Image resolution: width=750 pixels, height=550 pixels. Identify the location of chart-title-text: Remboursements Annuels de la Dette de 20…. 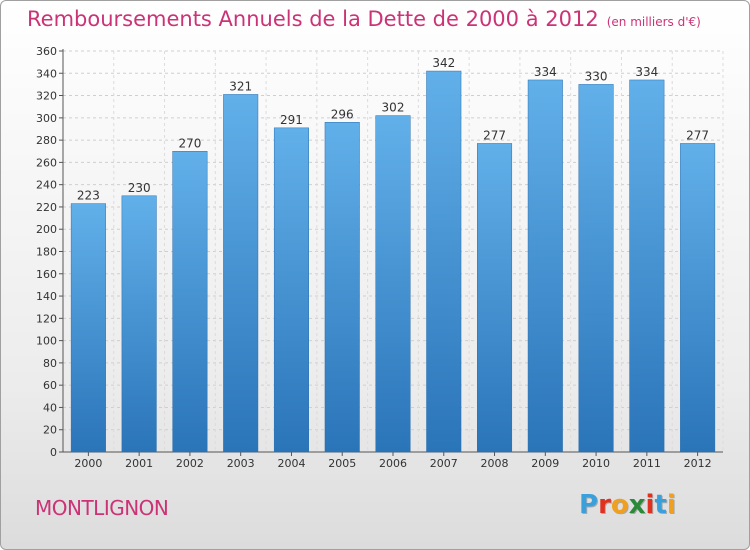
(313, 19).